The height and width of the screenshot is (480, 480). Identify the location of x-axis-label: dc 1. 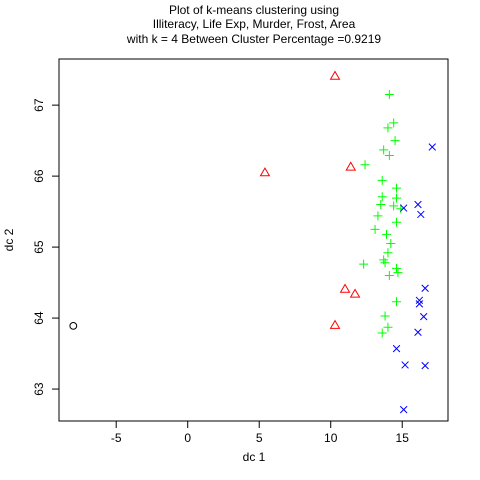
(254, 457).